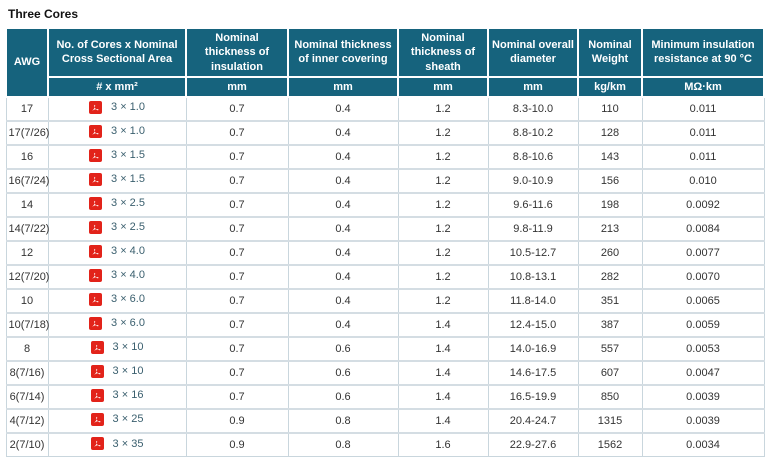 The height and width of the screenshot is (470, 768). I want to click on cell-inner-covering: 0.6, so click(343, 396).